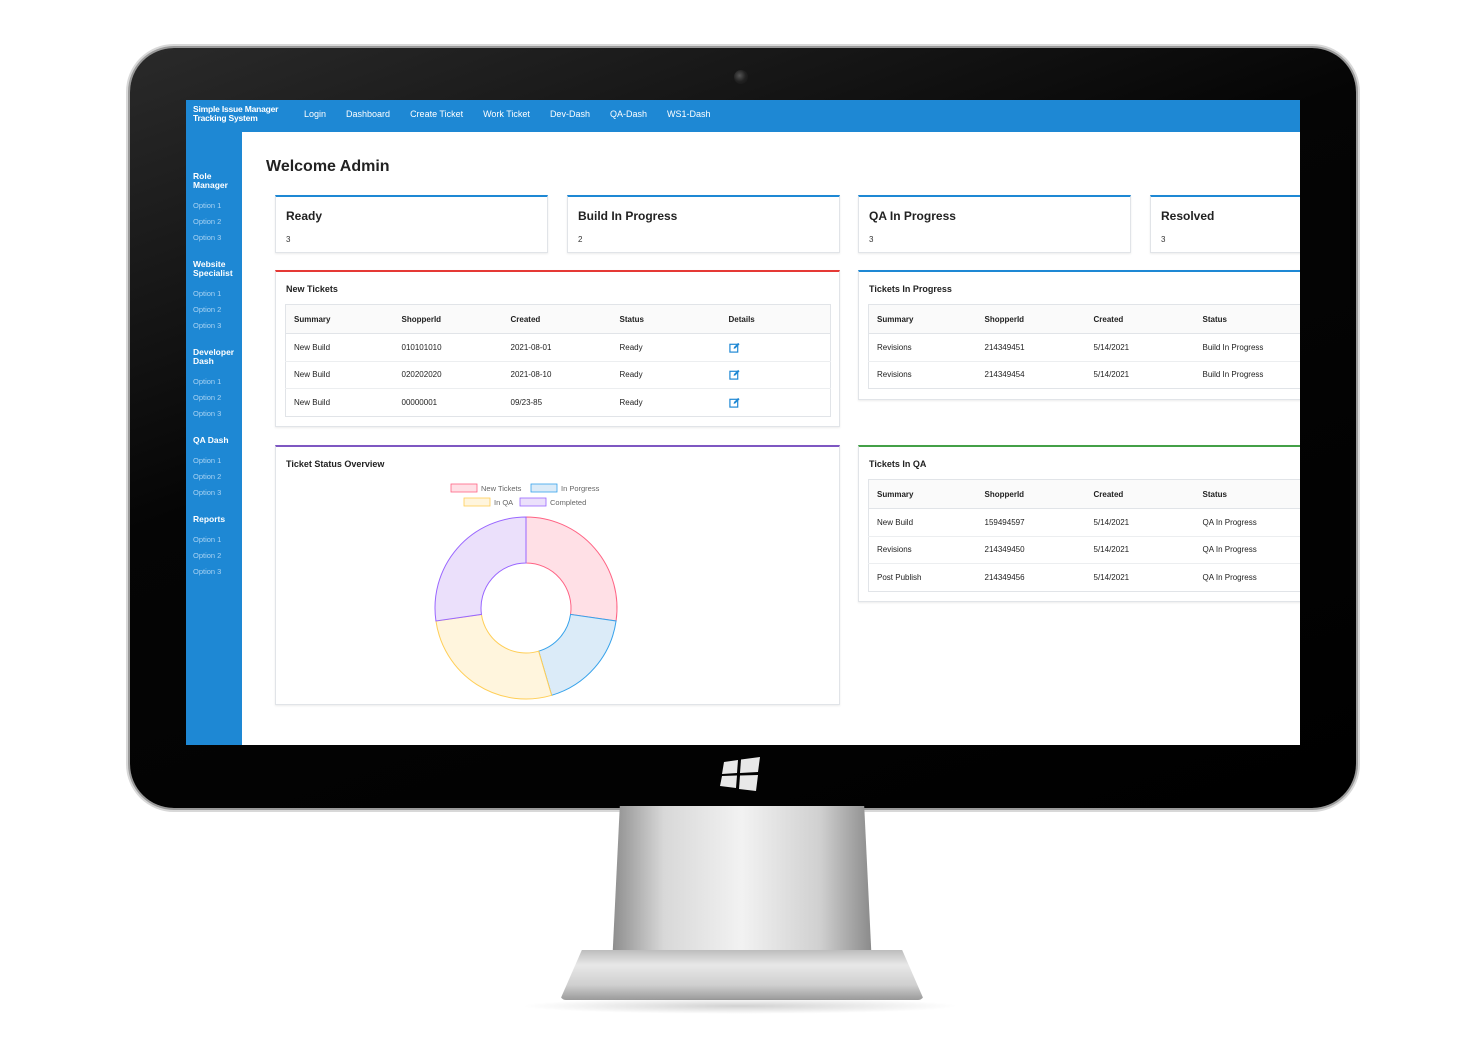 This screenshot has height=1050, width=1465. What do you see at coordinates (312, 289) in the screenshot?
I see `panel-title: New Tickets` at bounding box center [312, 289].